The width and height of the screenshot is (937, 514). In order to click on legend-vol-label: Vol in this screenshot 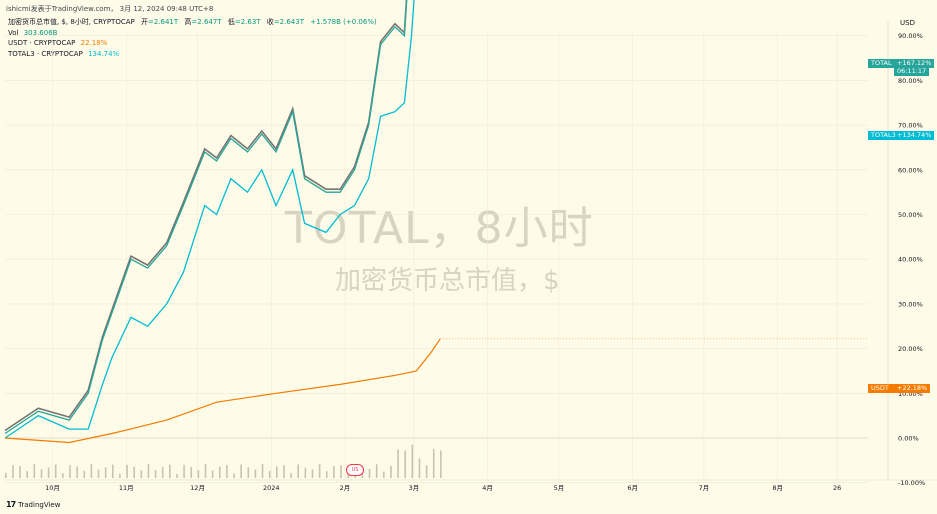, I will do `click(13, 32)`.